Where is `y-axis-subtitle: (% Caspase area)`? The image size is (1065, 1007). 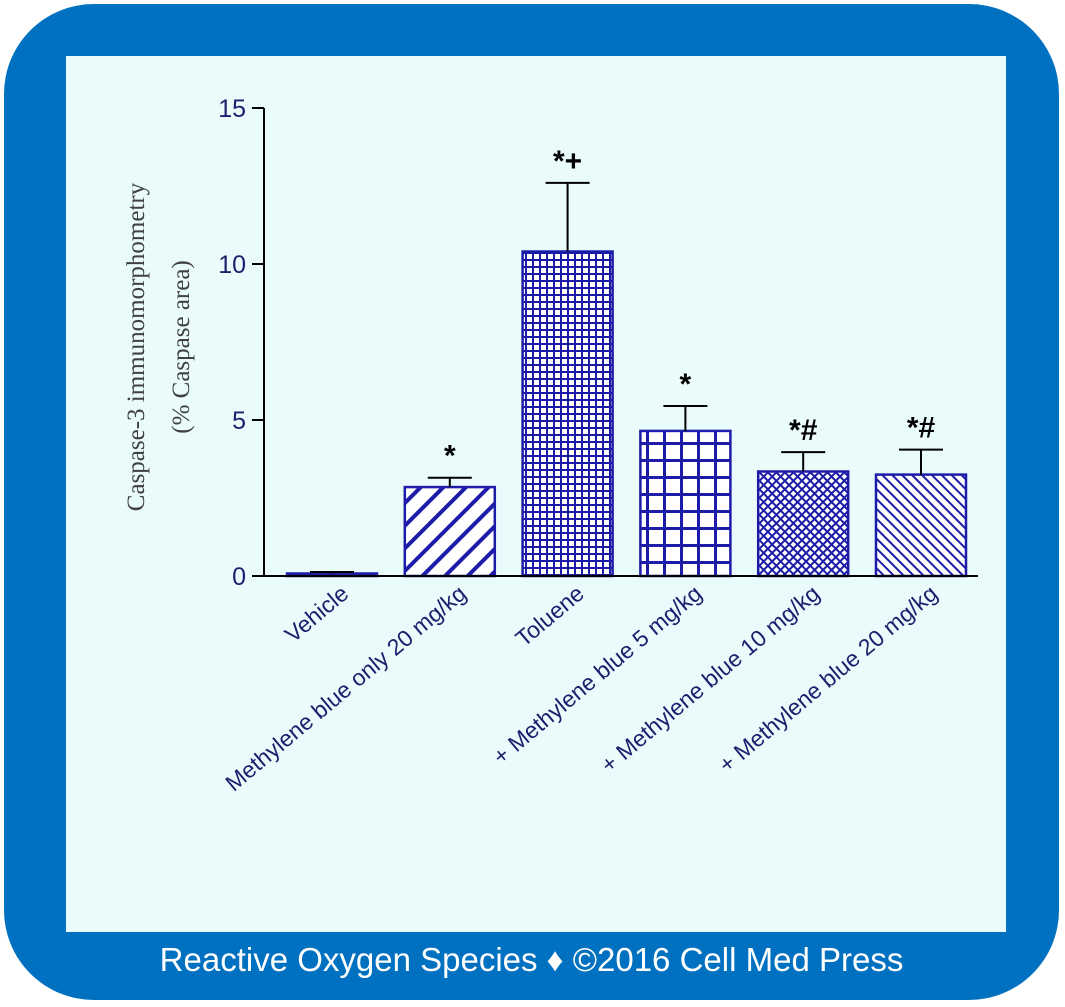
y-axis-subtitle: (% Caspase area) is located at coordinates (181, 347).